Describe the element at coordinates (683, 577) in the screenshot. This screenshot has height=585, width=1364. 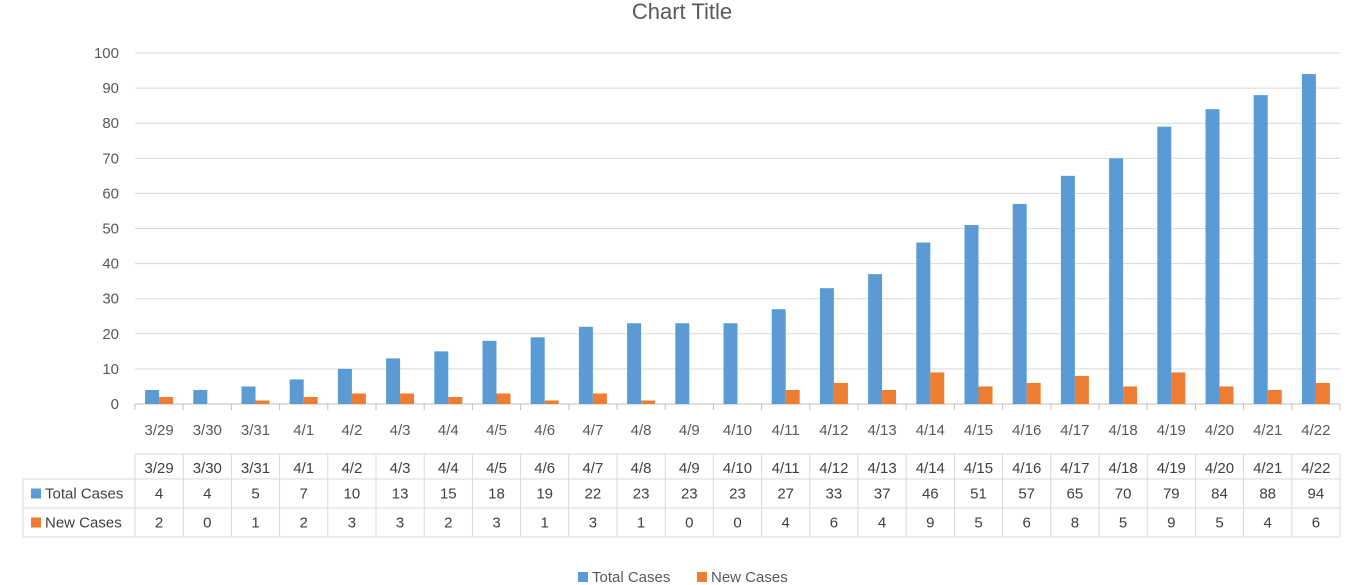
I see `legend: Total Cases New Cases` at that location.